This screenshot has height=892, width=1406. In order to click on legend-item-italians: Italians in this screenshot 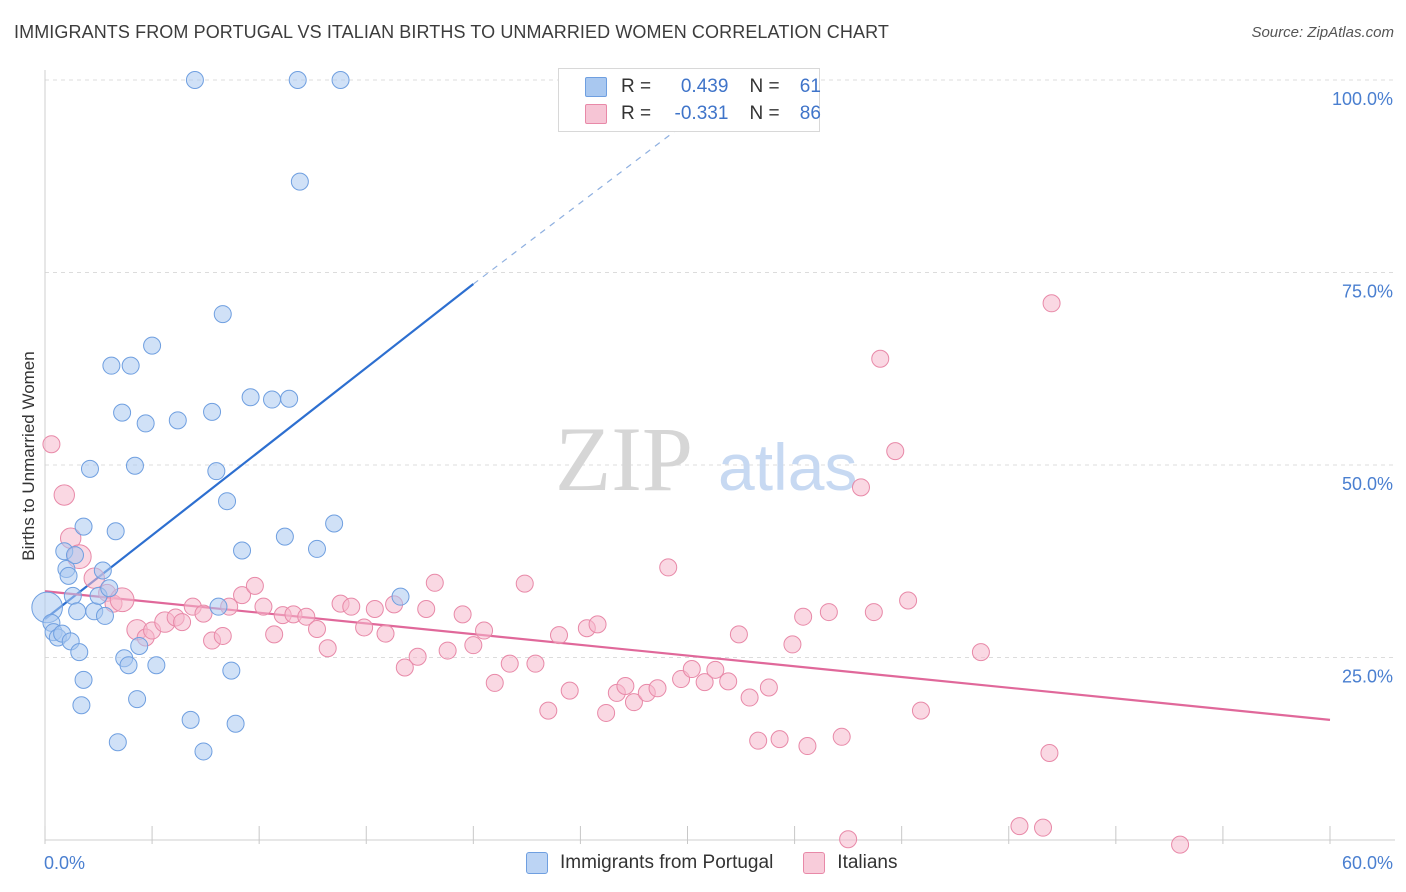, I will do `click(850, 863)`.